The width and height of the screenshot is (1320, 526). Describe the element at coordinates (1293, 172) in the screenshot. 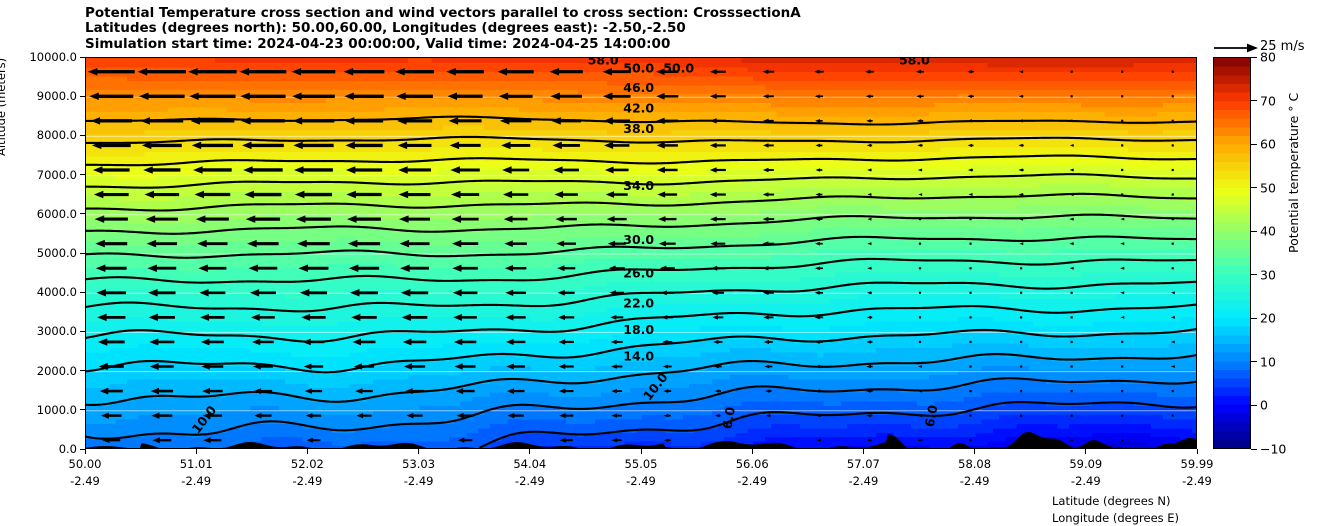

I see `colorbar-label: Potential temperature ° C` at that location.